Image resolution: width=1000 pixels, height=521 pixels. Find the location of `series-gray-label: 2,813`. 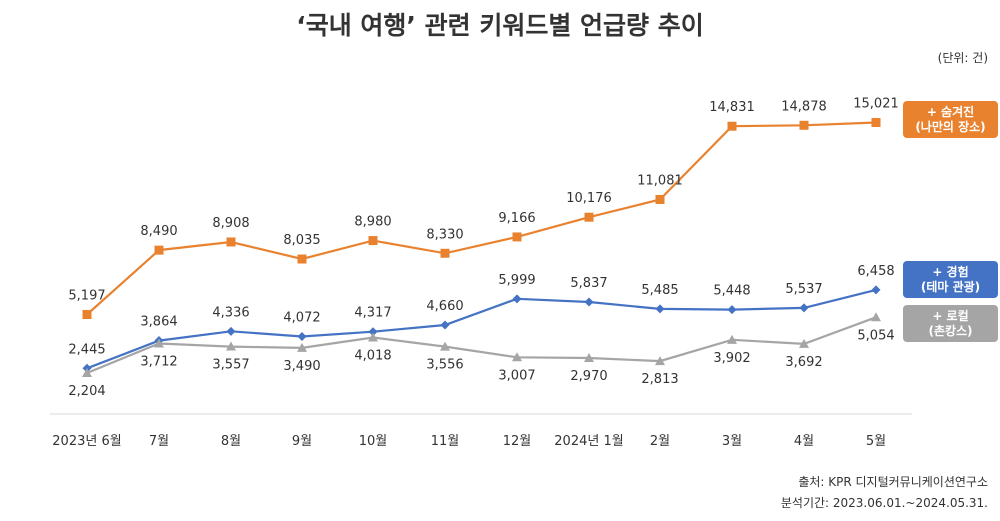

series-gray-label: 2,813 is located at coordinates (659, 379).